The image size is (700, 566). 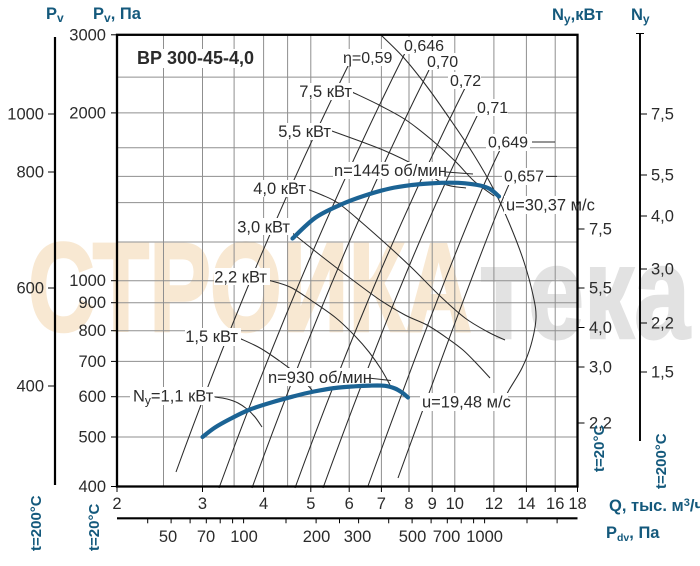 I want to click on svg-text: Ny,кВт, so click(x=577, y=16).